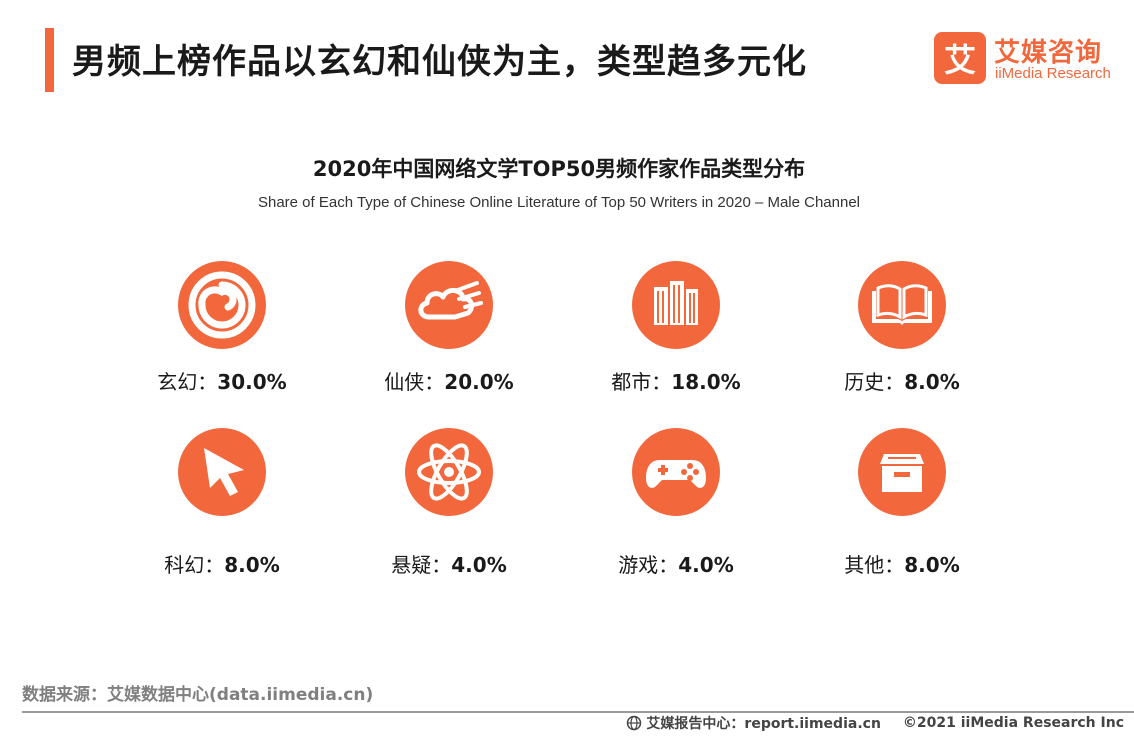 This screenshot has width=1134, height=737. I want to click on city-buildings-icon, so click(676, 305).